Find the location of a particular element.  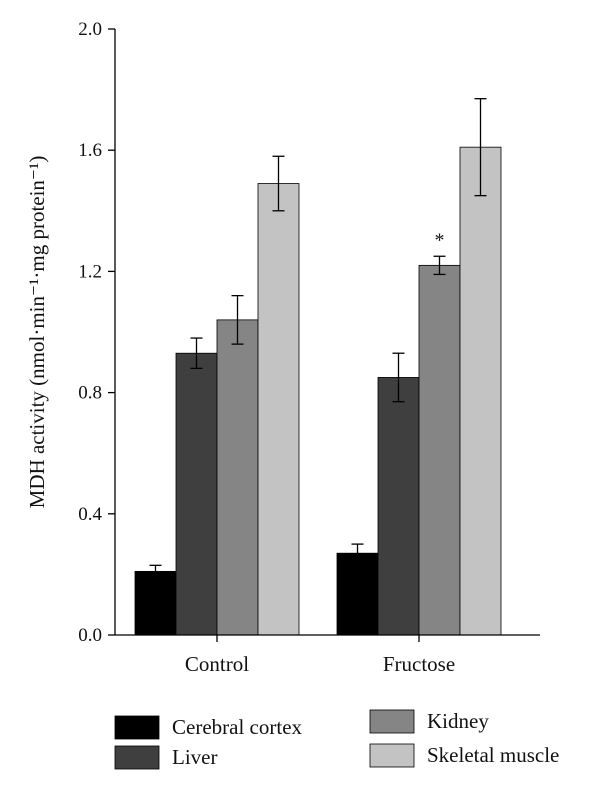

y-tick-label: 1.2 is located at coordinates (90, 271).